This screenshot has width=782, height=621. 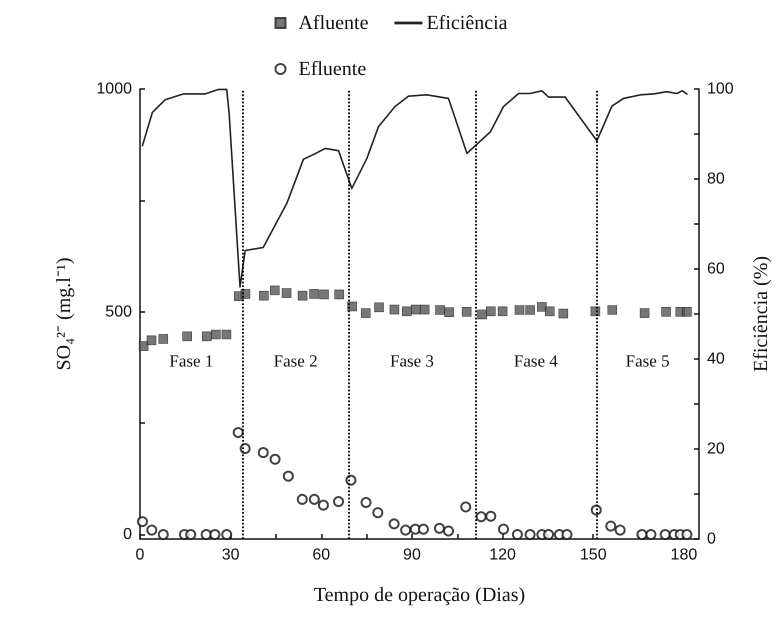 I want to click on x-tick-label: 30, so click(x=231, y=555).